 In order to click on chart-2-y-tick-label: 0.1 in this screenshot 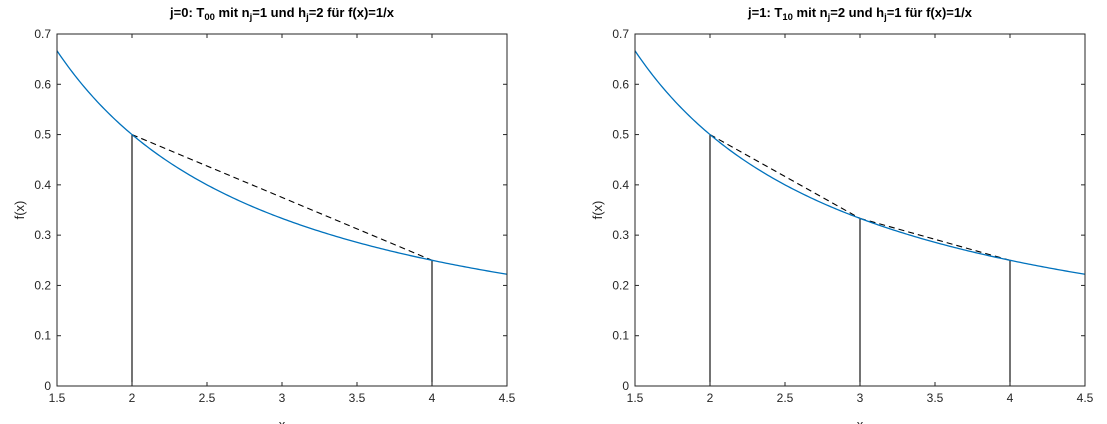, I will do `click(620, 336)`.